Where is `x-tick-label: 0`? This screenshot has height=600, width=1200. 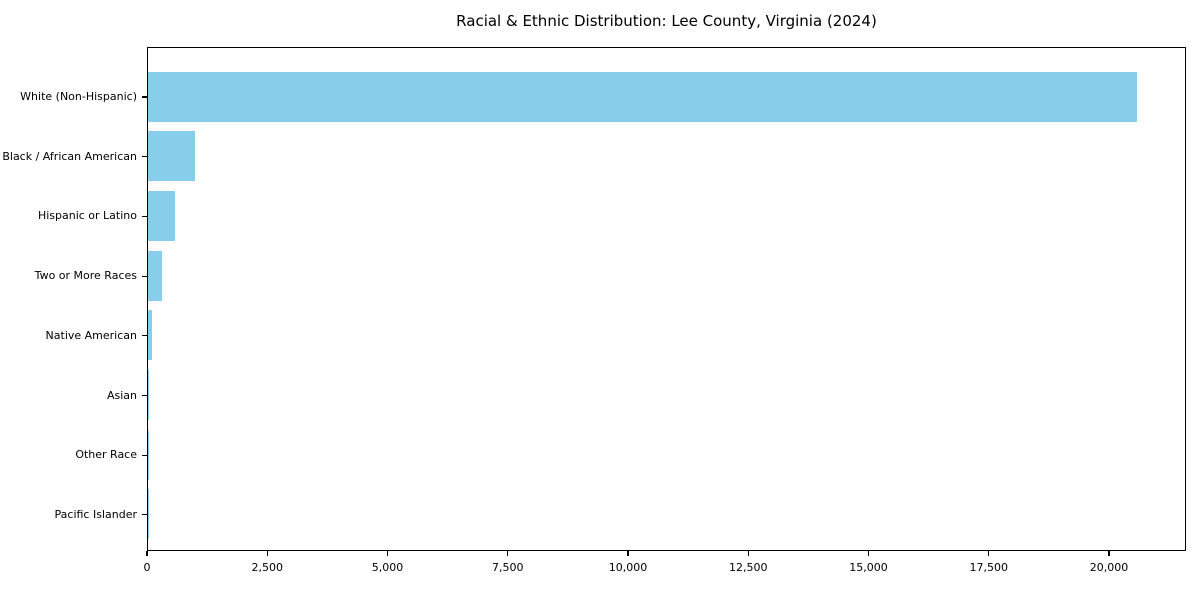
x-tick-label: 0 is located at coordinates (147, 567).